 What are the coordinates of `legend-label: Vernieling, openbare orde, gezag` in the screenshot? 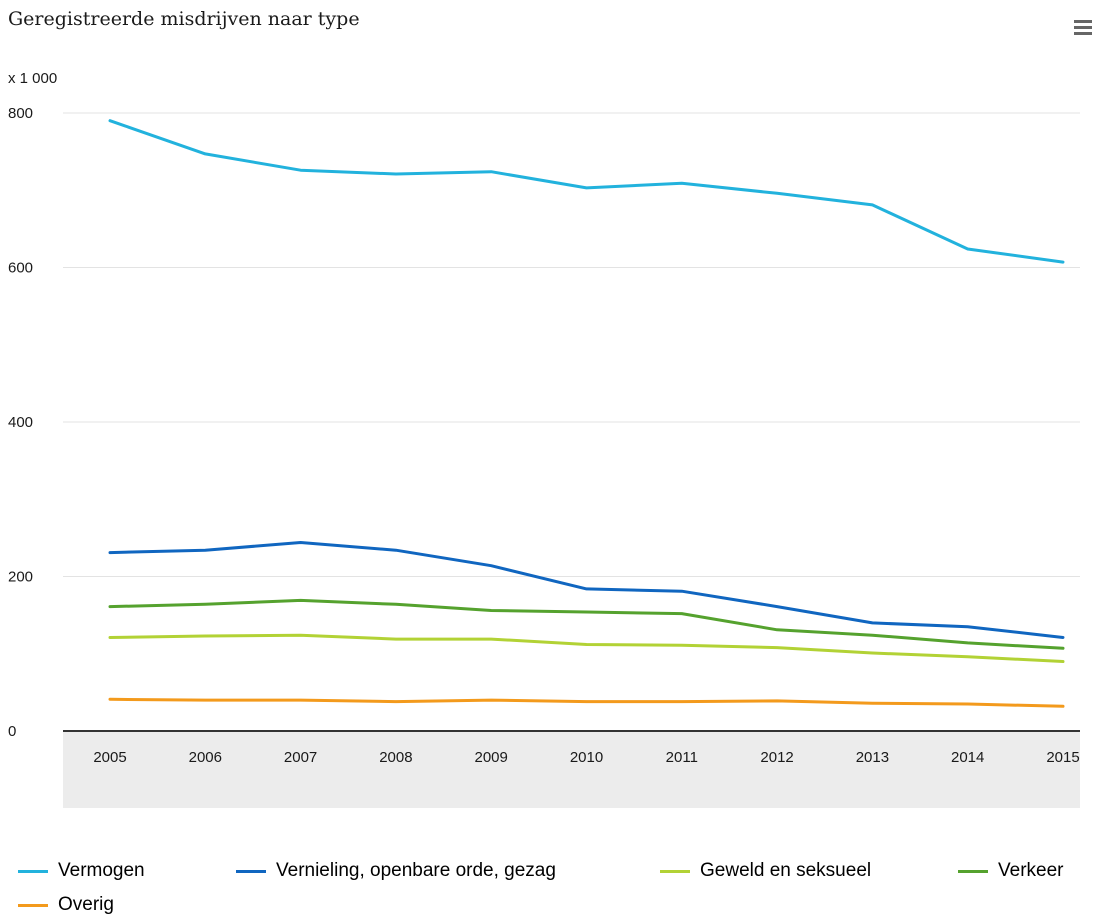 It's located at (416, 870).